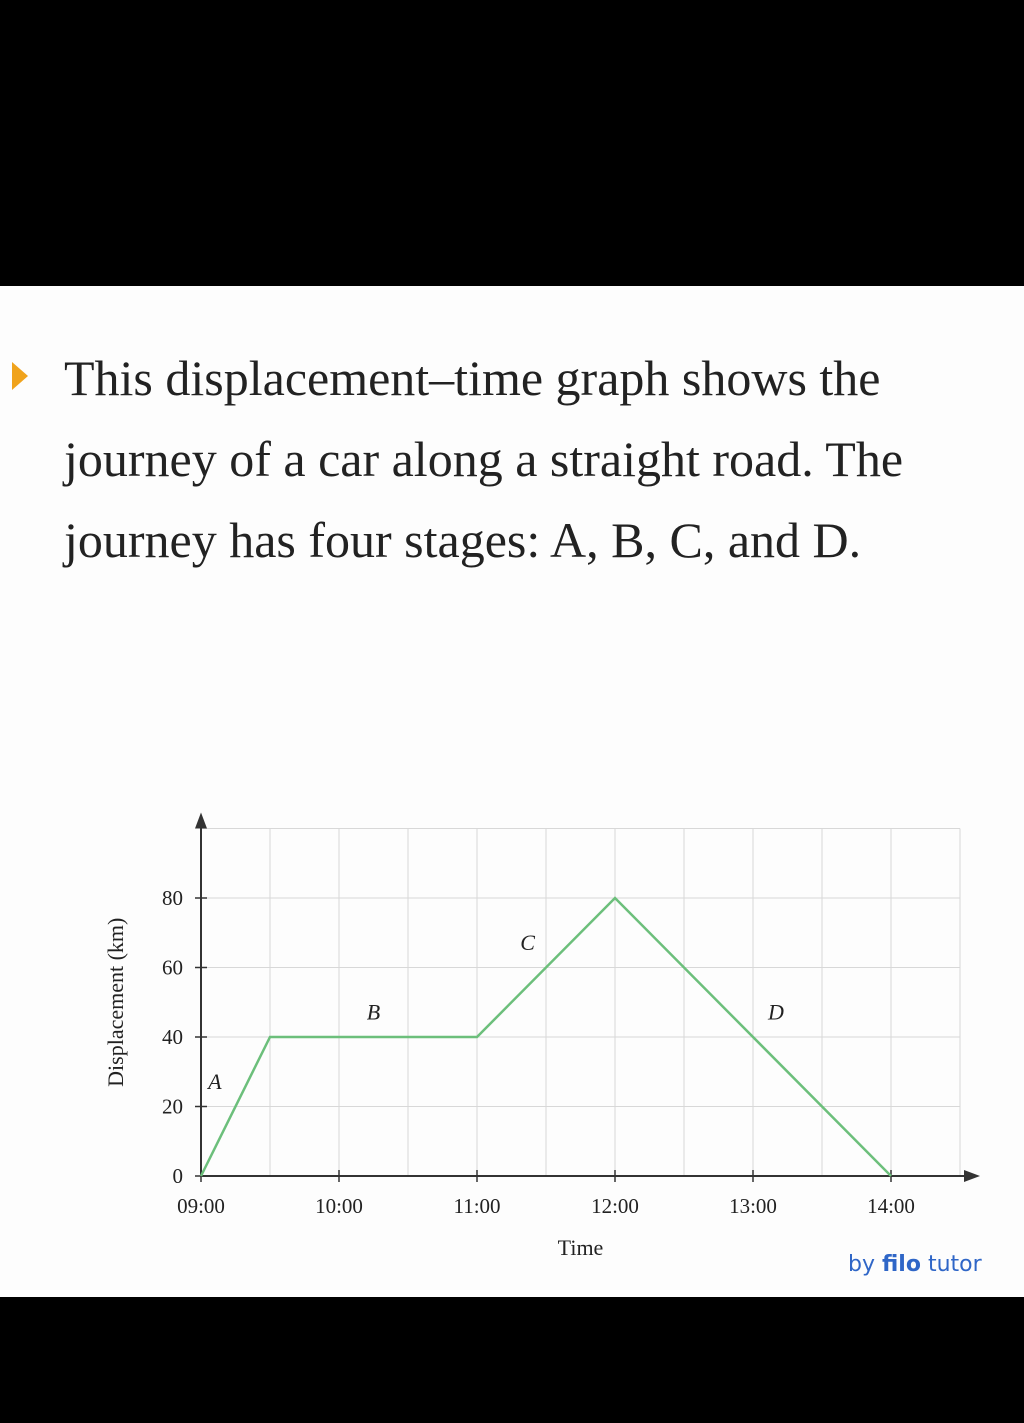  I want to click on x-tick-label: 10:00, so click(339, 1206).